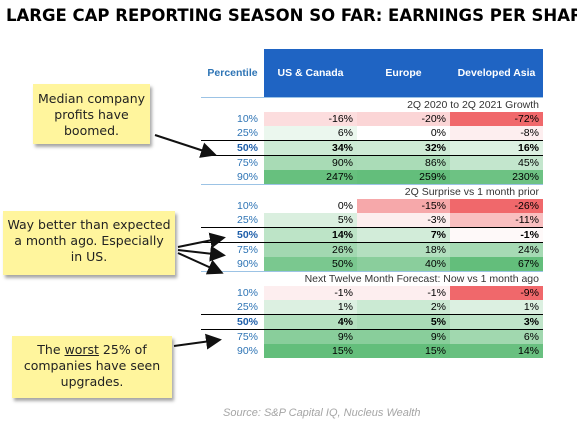 Image resolution: width=577 pixels, height=423 pixels. I want to click on table-row: 50% 14% 7% -1%, so click(372, 235).